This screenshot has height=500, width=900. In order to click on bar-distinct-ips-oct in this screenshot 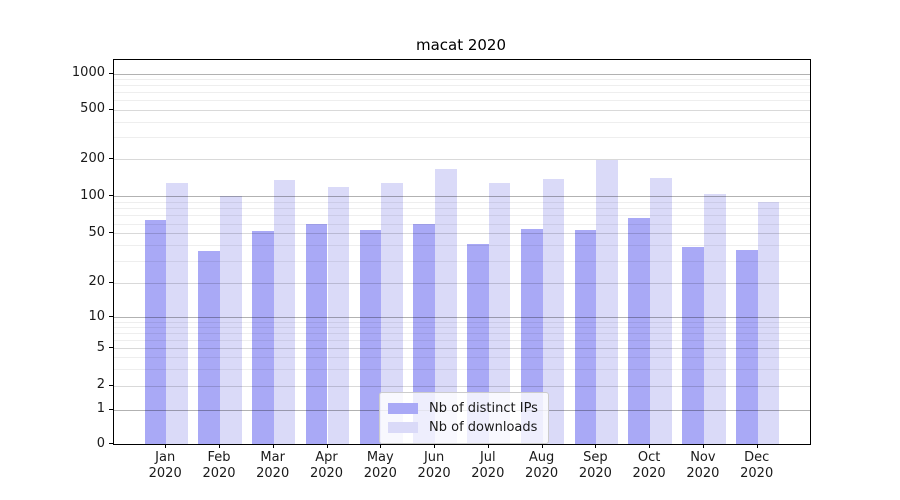, I will do `click(639, 331)`.